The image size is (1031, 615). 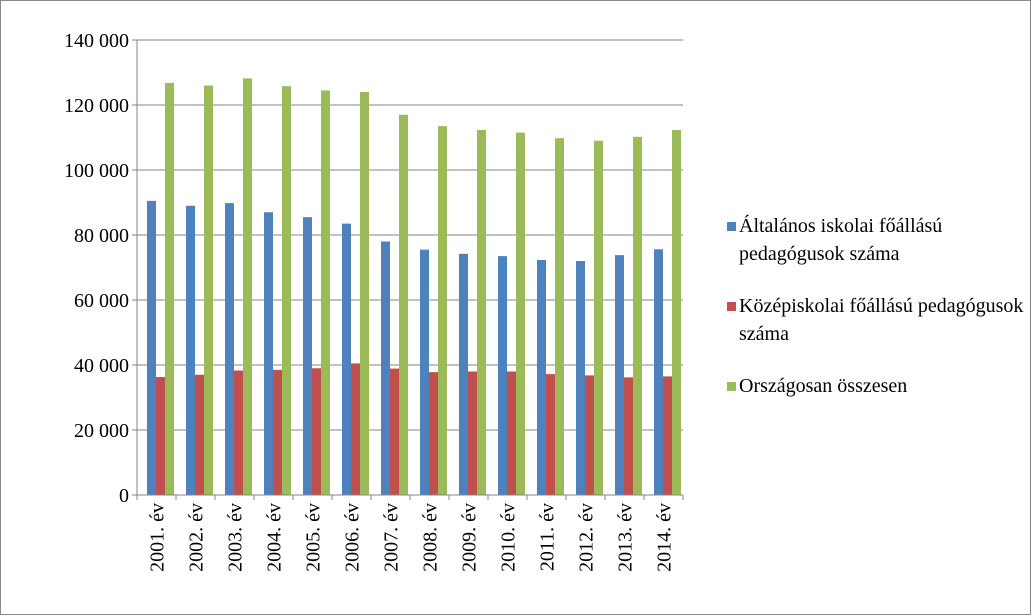 I want to click on legend-label: Középiskolai főállású pedagógusok száma, so click(x=881, y=320).